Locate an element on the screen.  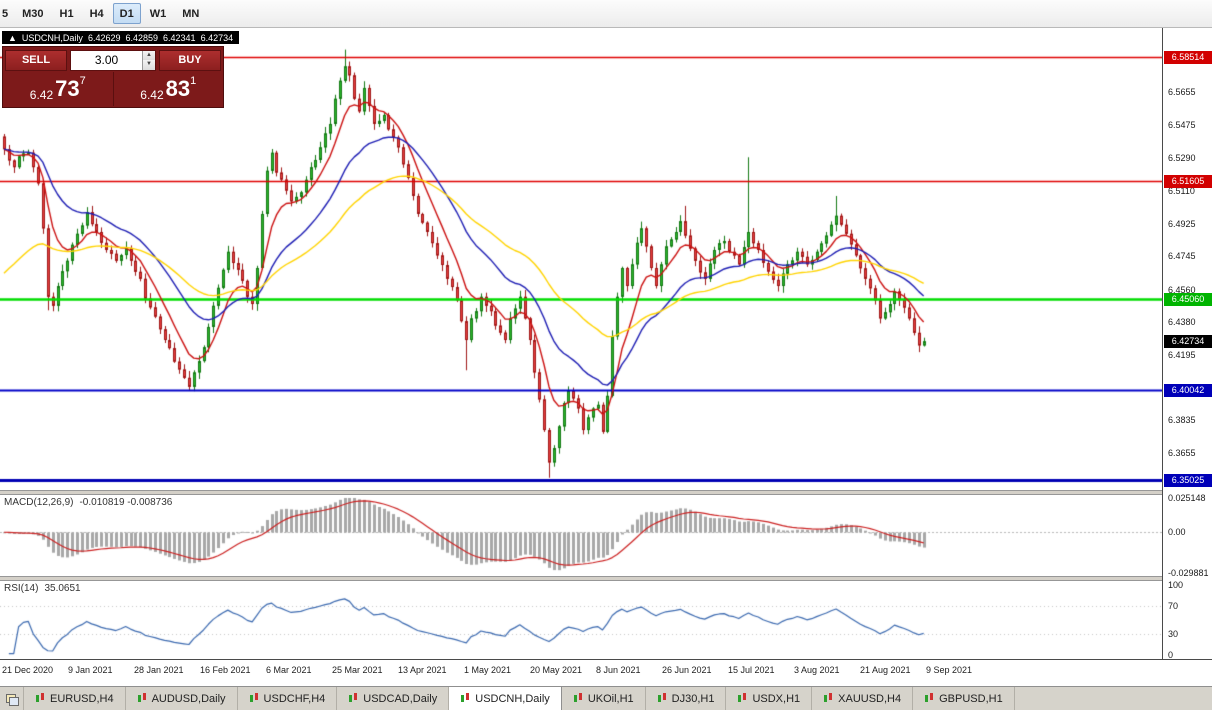
rsi-value: 35.0651 is located at coordinates (62, 588).